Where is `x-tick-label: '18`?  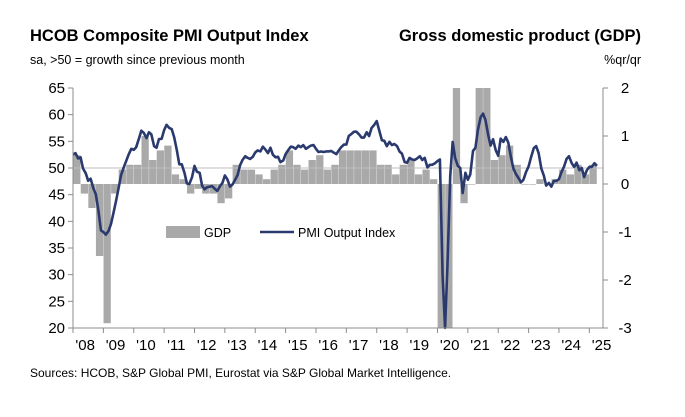
x-tick-label: '18 is located at coordinates (389, 345).